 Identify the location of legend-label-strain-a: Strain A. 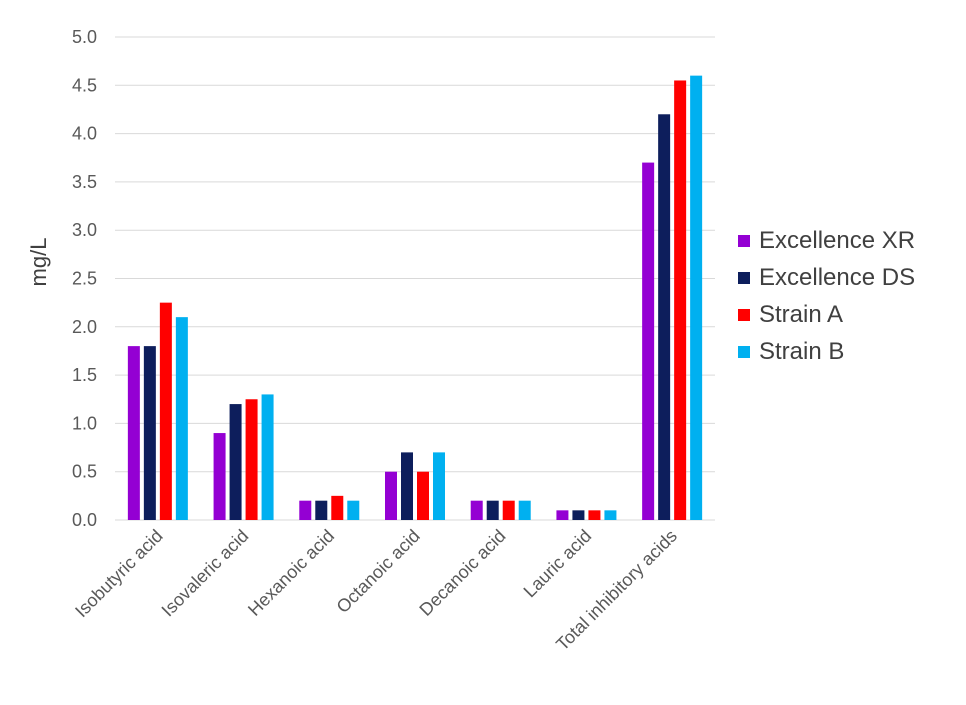
(801, 314).